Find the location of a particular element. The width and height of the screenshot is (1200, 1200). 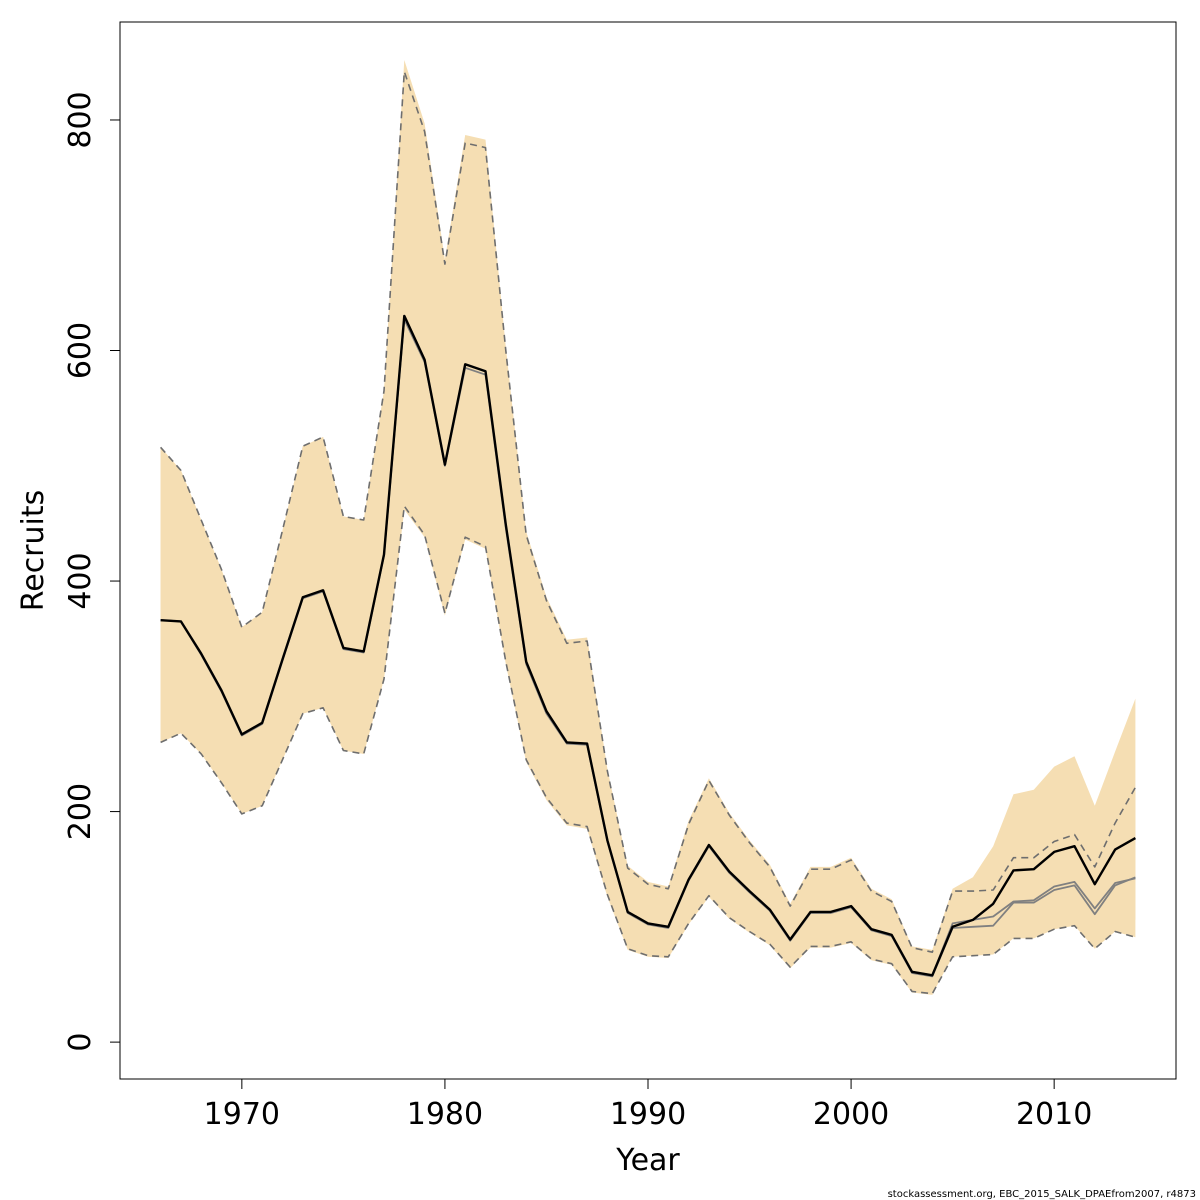

y-axis: 0 200 400 600 800 is located at coordinates (92, 571).